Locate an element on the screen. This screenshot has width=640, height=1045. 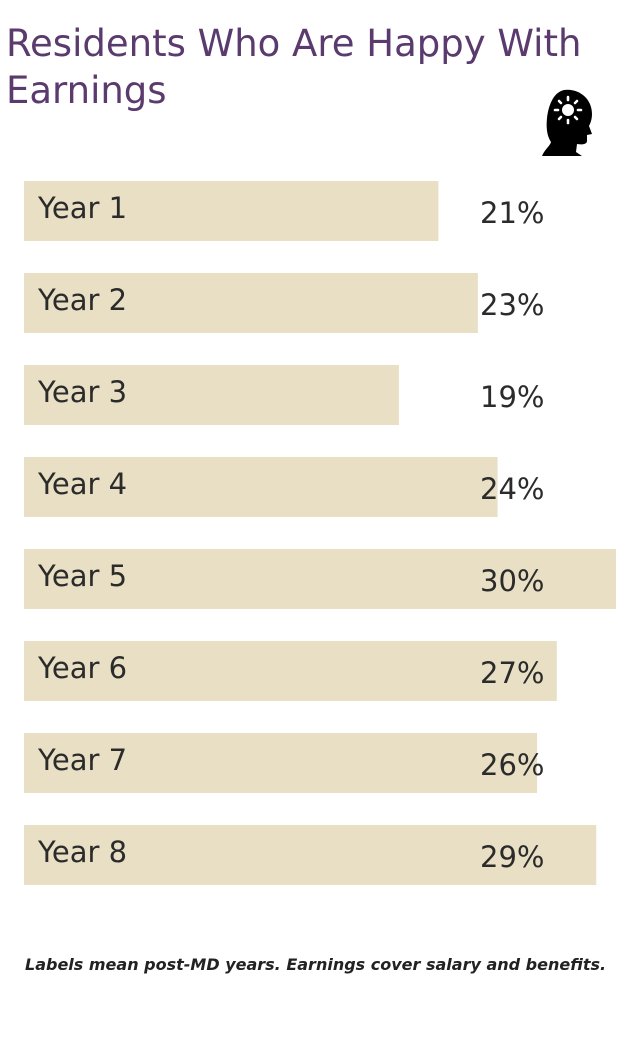
value-label: 30% is located at coordinates (512, 581).